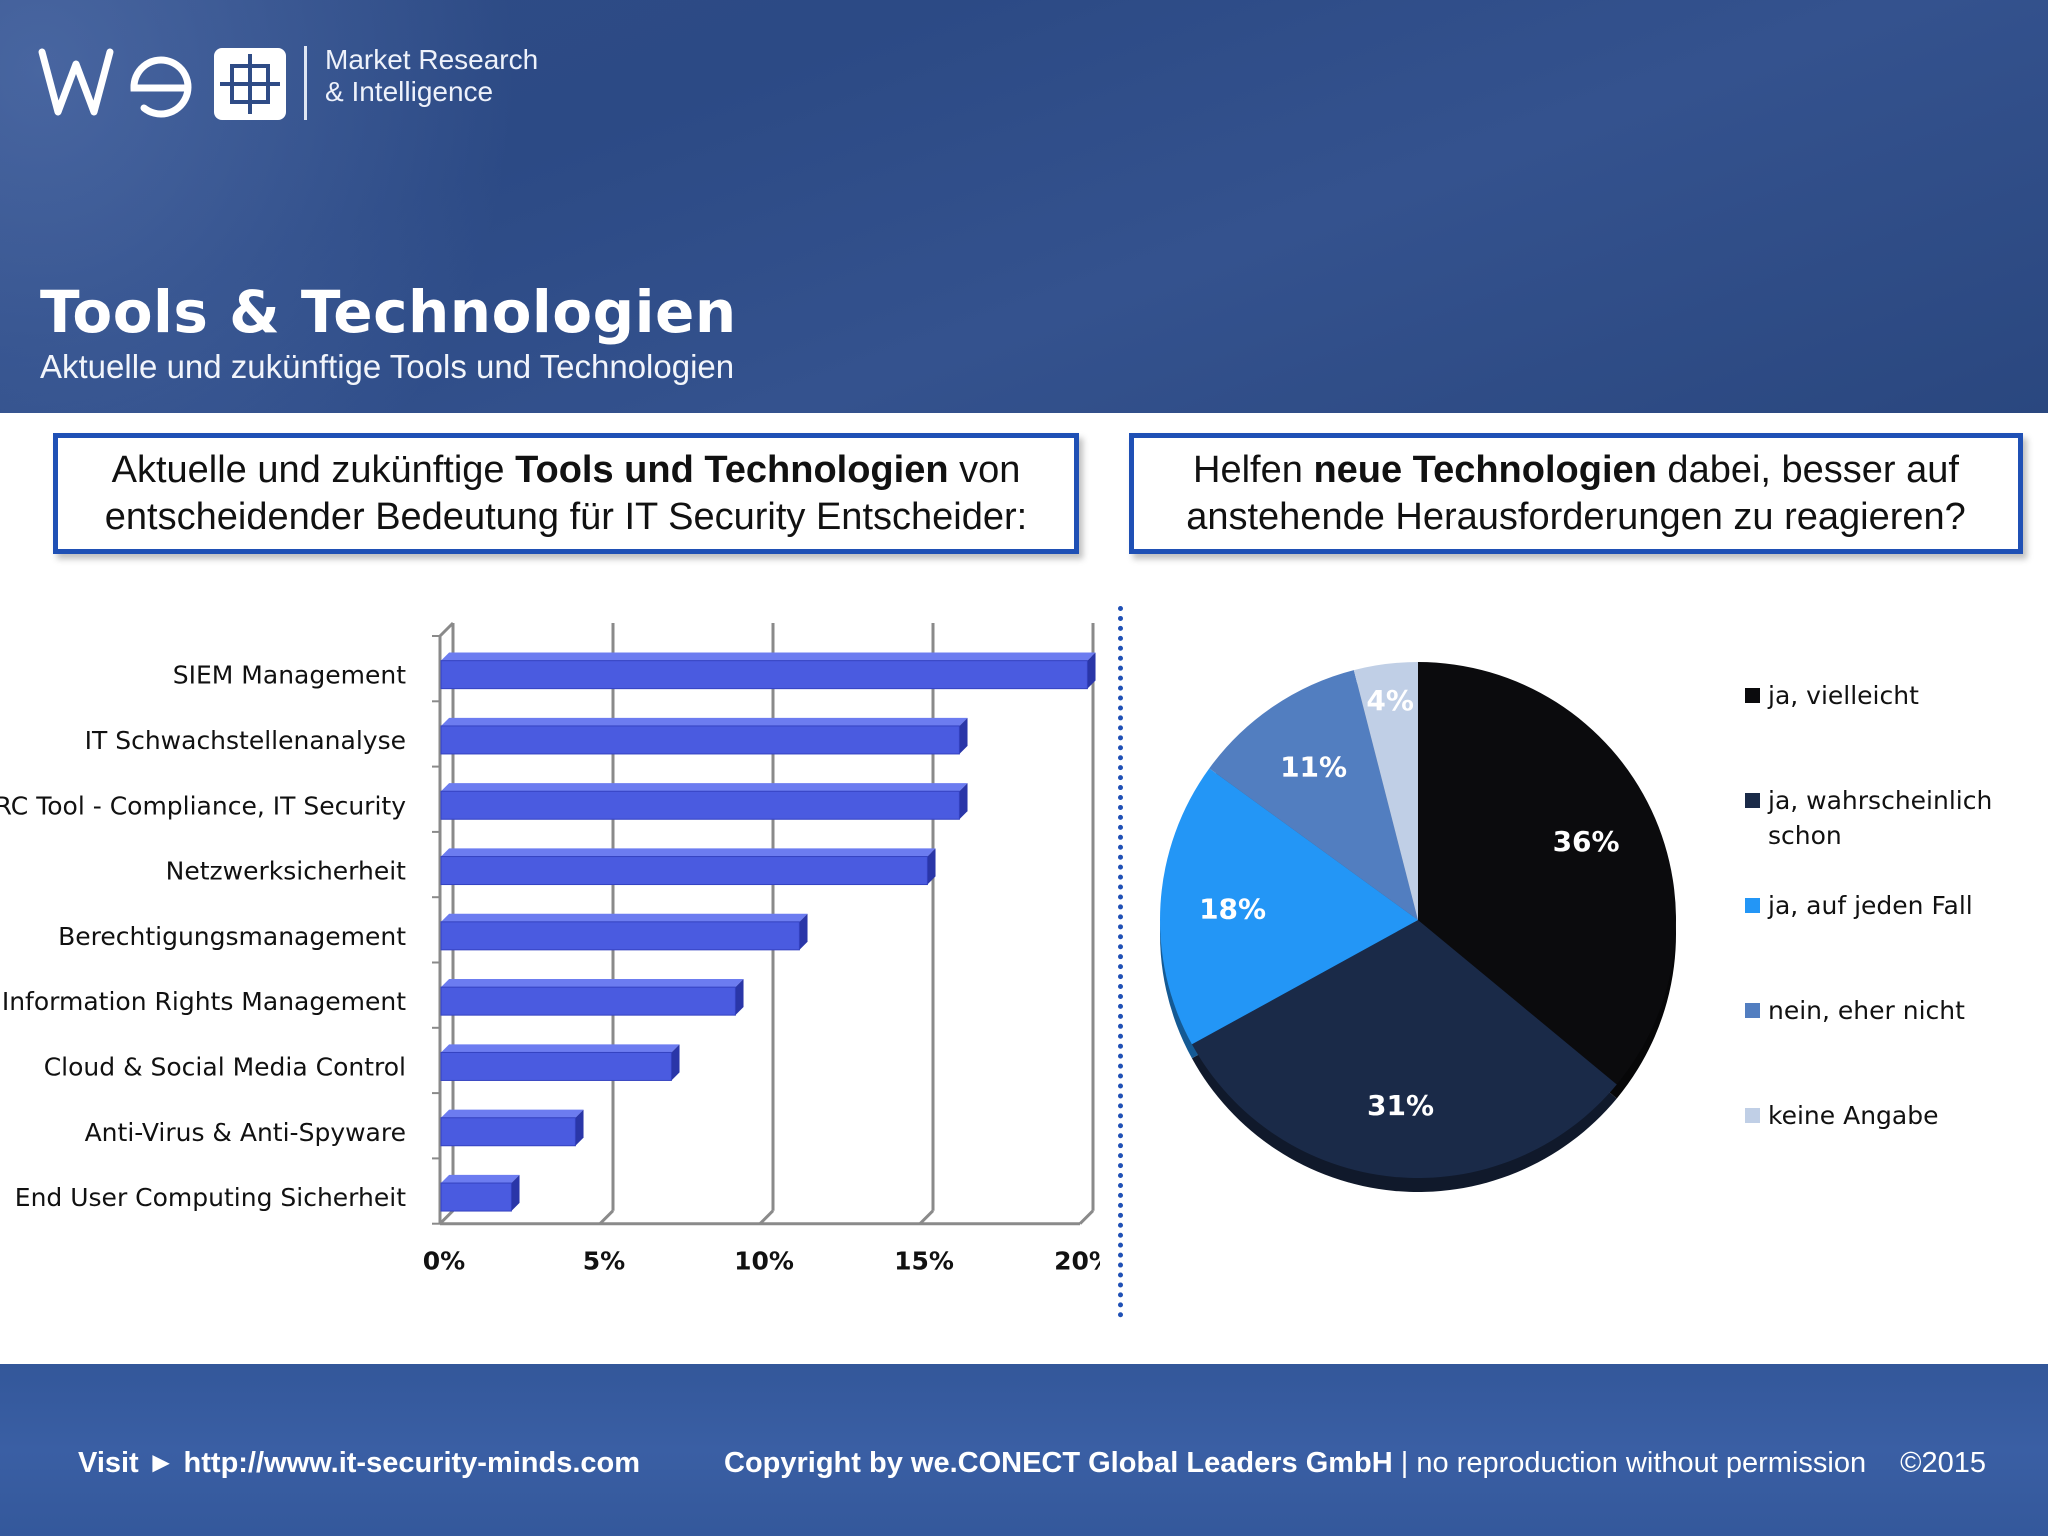 Image resolution: width=2048 pixels, height=1536 pixels. What do you see at coordinates (1400, 1105) in the screenshot?
I see `pie-value-label: 31%` at bounding box center [1400, 1105].